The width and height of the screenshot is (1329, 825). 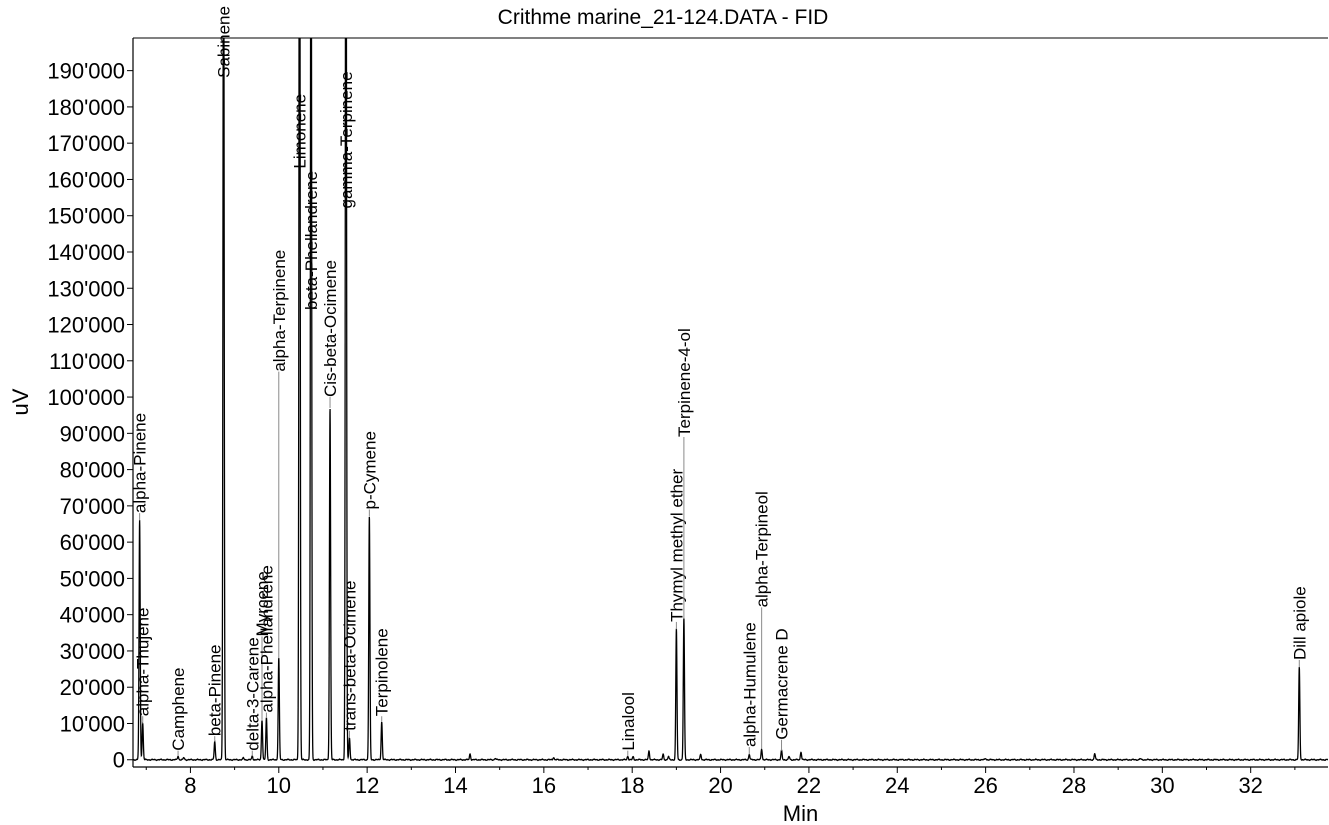 I want to click on peak-label: Myrcene, so click(x=262, y=603).